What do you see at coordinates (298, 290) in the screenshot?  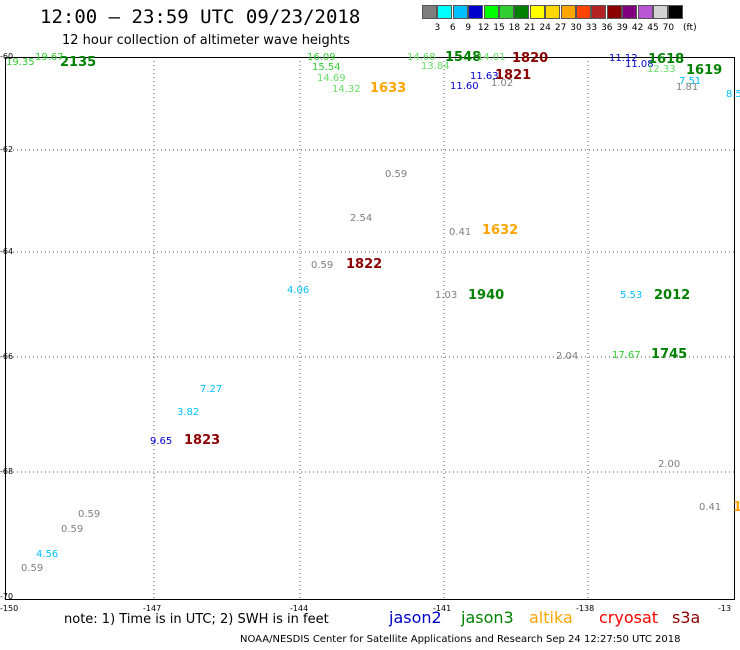 I see `wave-height-label: 4.06` at bounding box center [298, 290].